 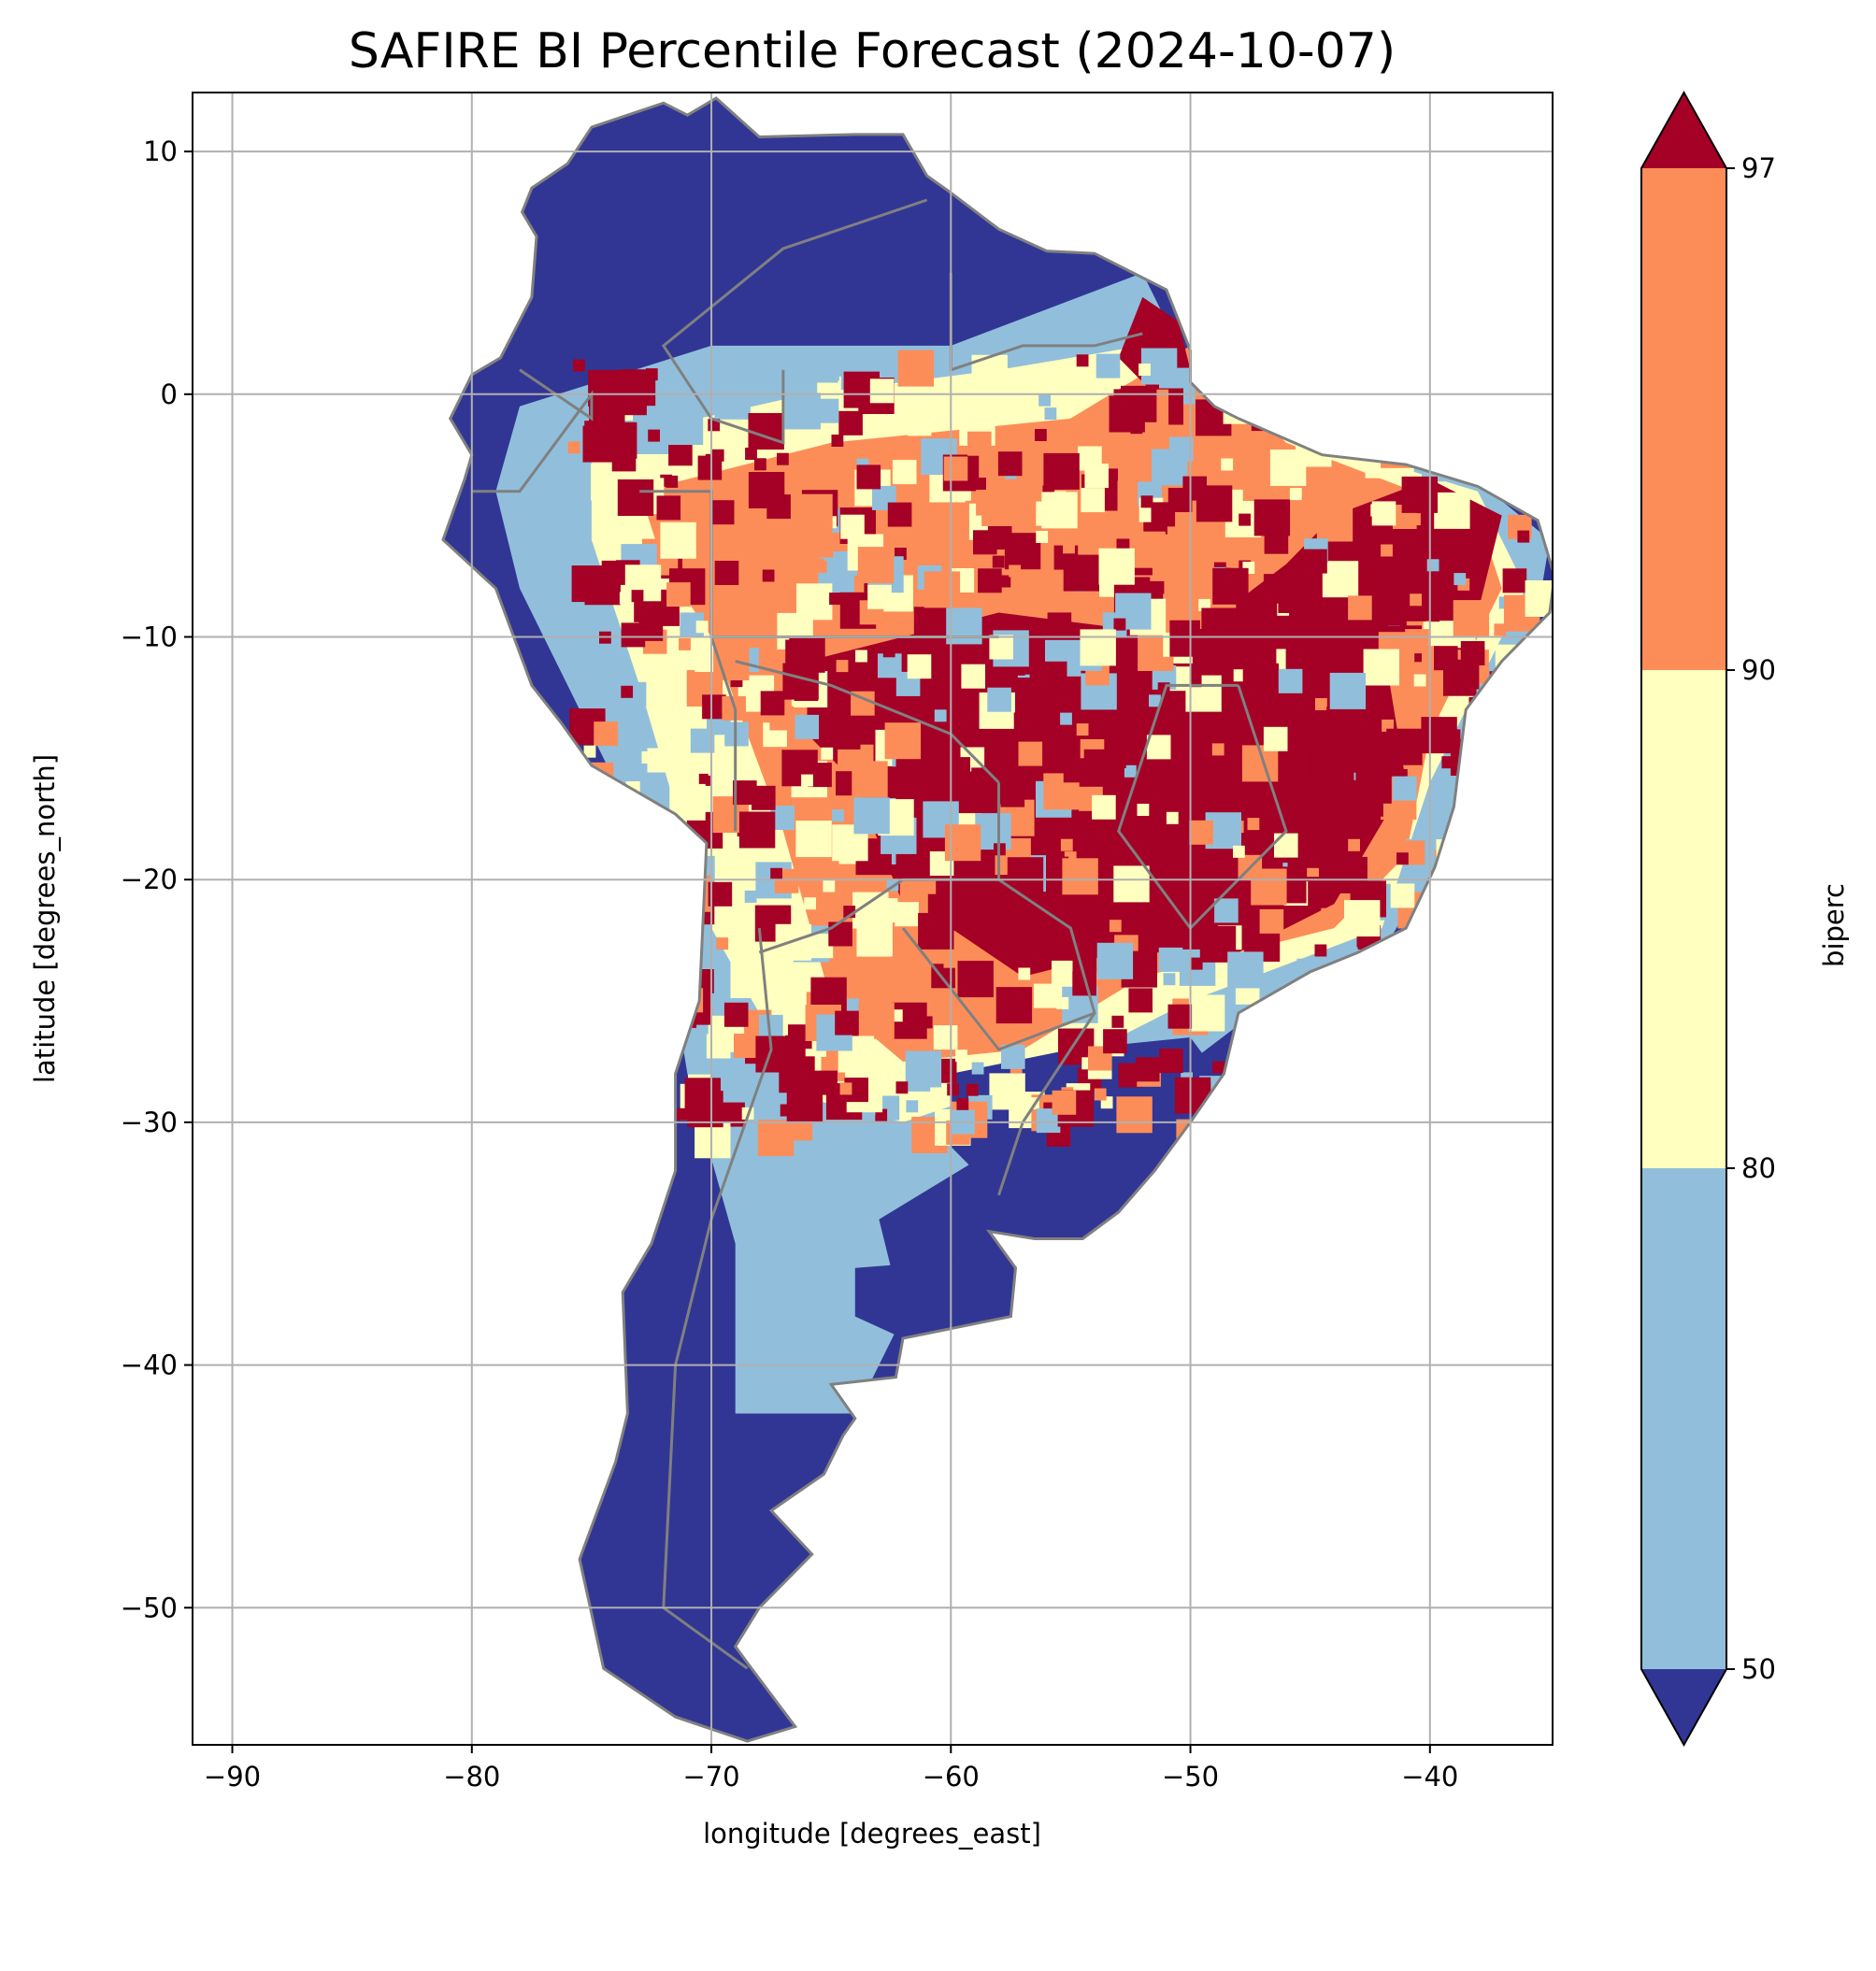 What do you see at coordinates (149, 636) in the screenshot?
I see `y-tick-label: −10` at bounding box center [149, 636].